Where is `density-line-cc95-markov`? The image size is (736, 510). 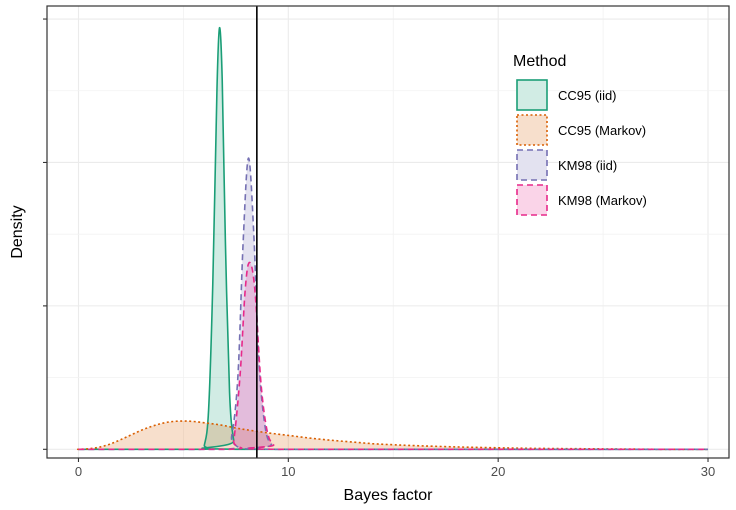 density-line-cc95-markov is located at coordinates (392, 435).